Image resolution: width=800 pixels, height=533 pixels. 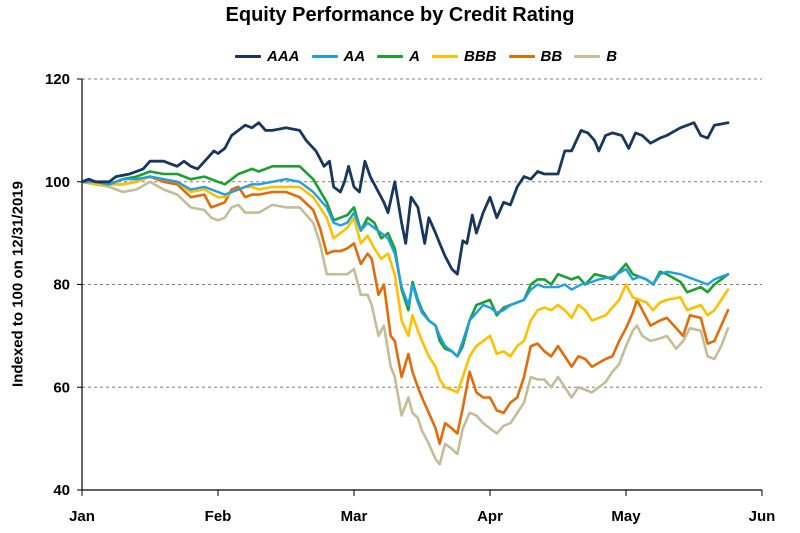 I want to click on legend-label-b: B, so click(x=612, y=56).